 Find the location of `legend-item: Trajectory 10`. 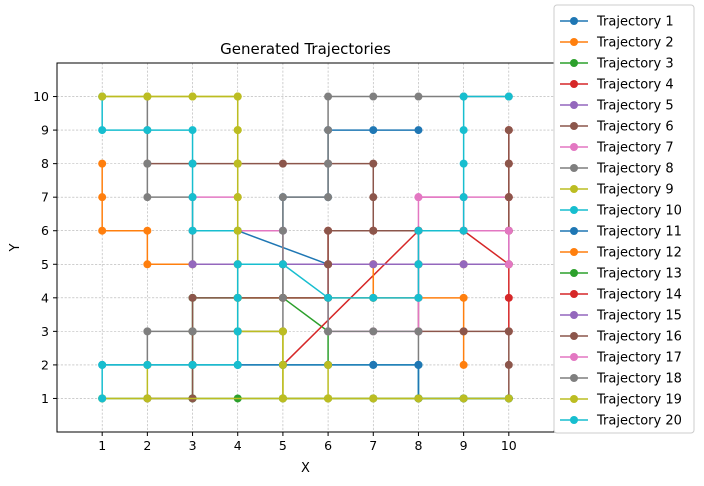

legend-item: Trajectory 10 is located at coordinates (621, 211).